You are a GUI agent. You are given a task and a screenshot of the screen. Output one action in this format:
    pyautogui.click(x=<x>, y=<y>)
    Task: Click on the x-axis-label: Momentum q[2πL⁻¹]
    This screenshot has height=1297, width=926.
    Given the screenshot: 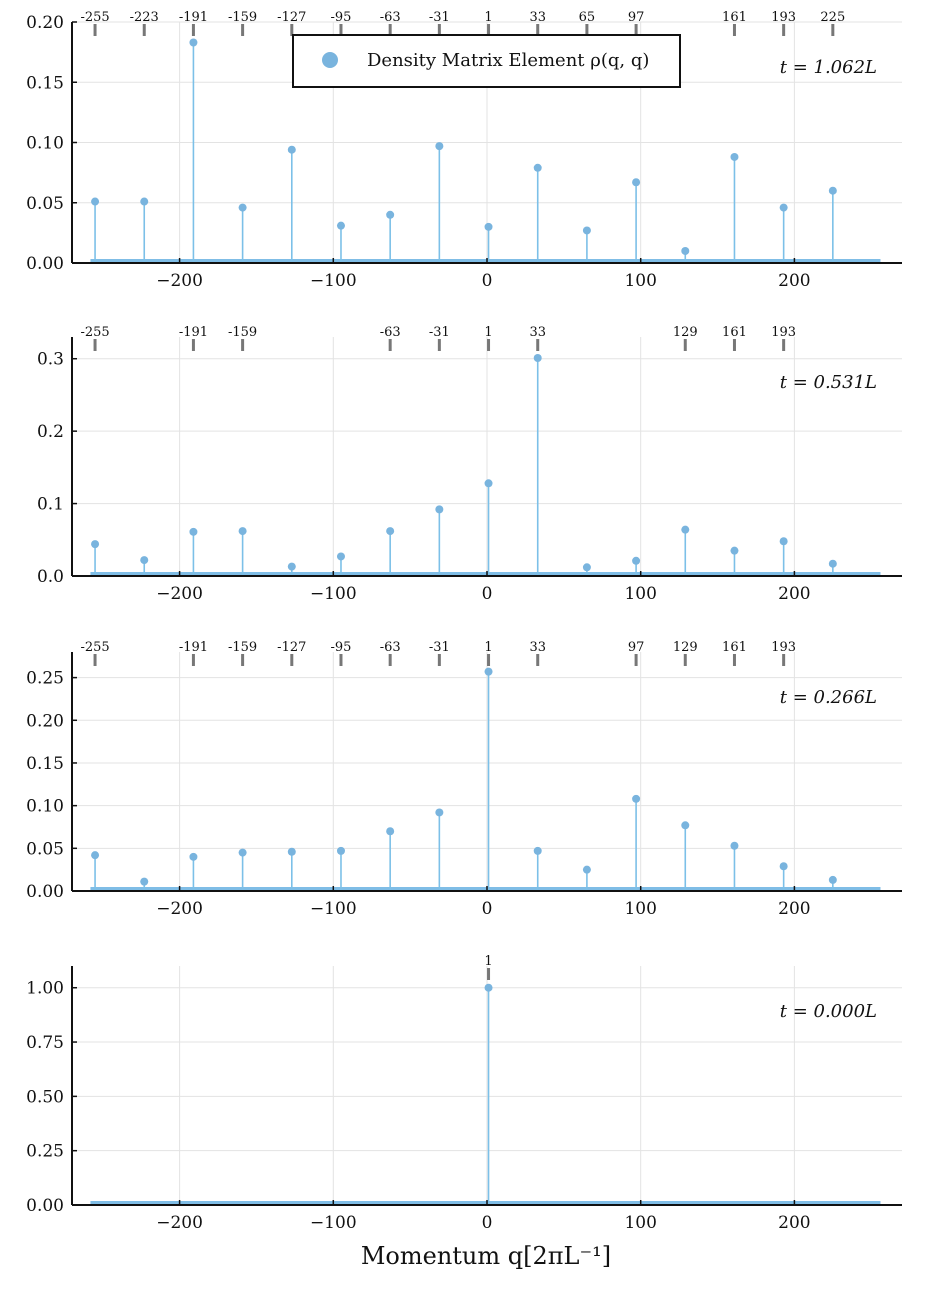 What is the action you would take?
    pyautogui.click(x=486, y=1256)
    